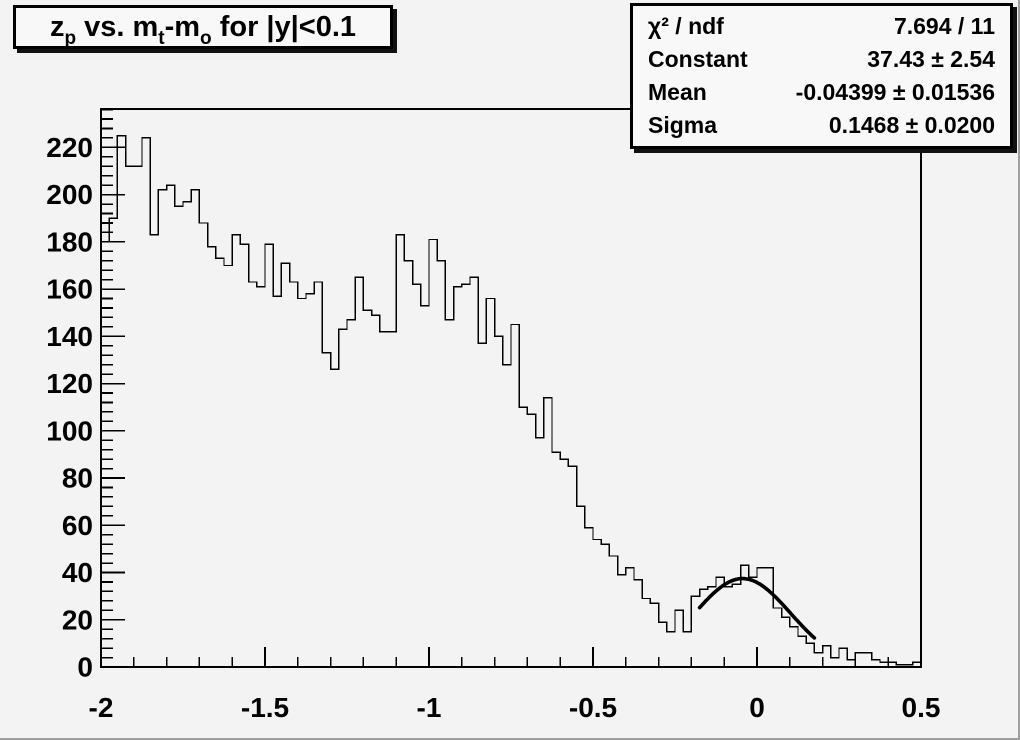 This screenshot has height=740, width=1020. I want to click on x-axis-label: -2, so click(101, 707).